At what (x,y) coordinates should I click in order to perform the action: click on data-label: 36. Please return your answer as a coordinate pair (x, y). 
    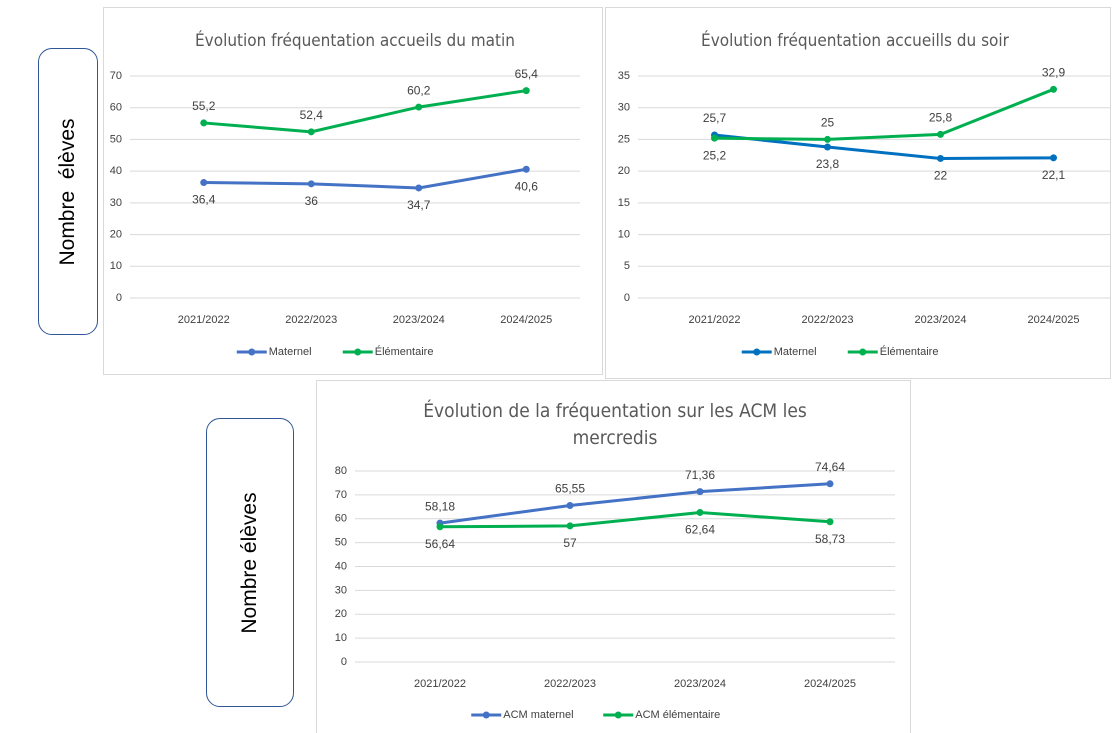
    Looking at the image, I should click on (312, 201).